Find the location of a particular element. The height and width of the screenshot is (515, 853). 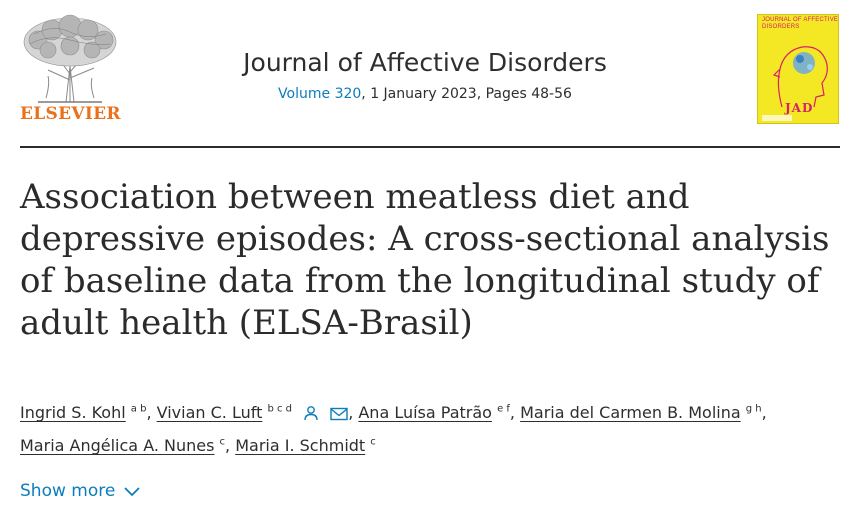

journal-cover-thumbnail: JOURNAL OF AFFECTIVE DISORDERS JAD is located at coordinates (798, 69).